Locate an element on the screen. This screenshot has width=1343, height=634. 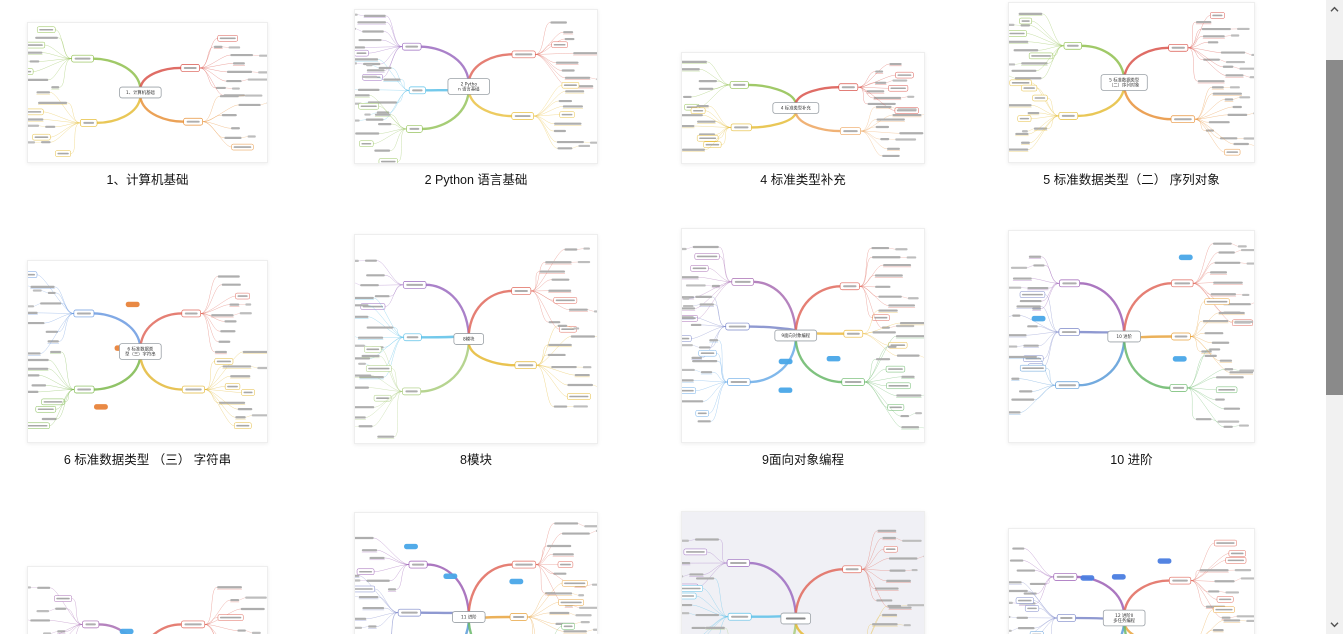
scrollbar-thumb is located at coordinates (1334, 227).